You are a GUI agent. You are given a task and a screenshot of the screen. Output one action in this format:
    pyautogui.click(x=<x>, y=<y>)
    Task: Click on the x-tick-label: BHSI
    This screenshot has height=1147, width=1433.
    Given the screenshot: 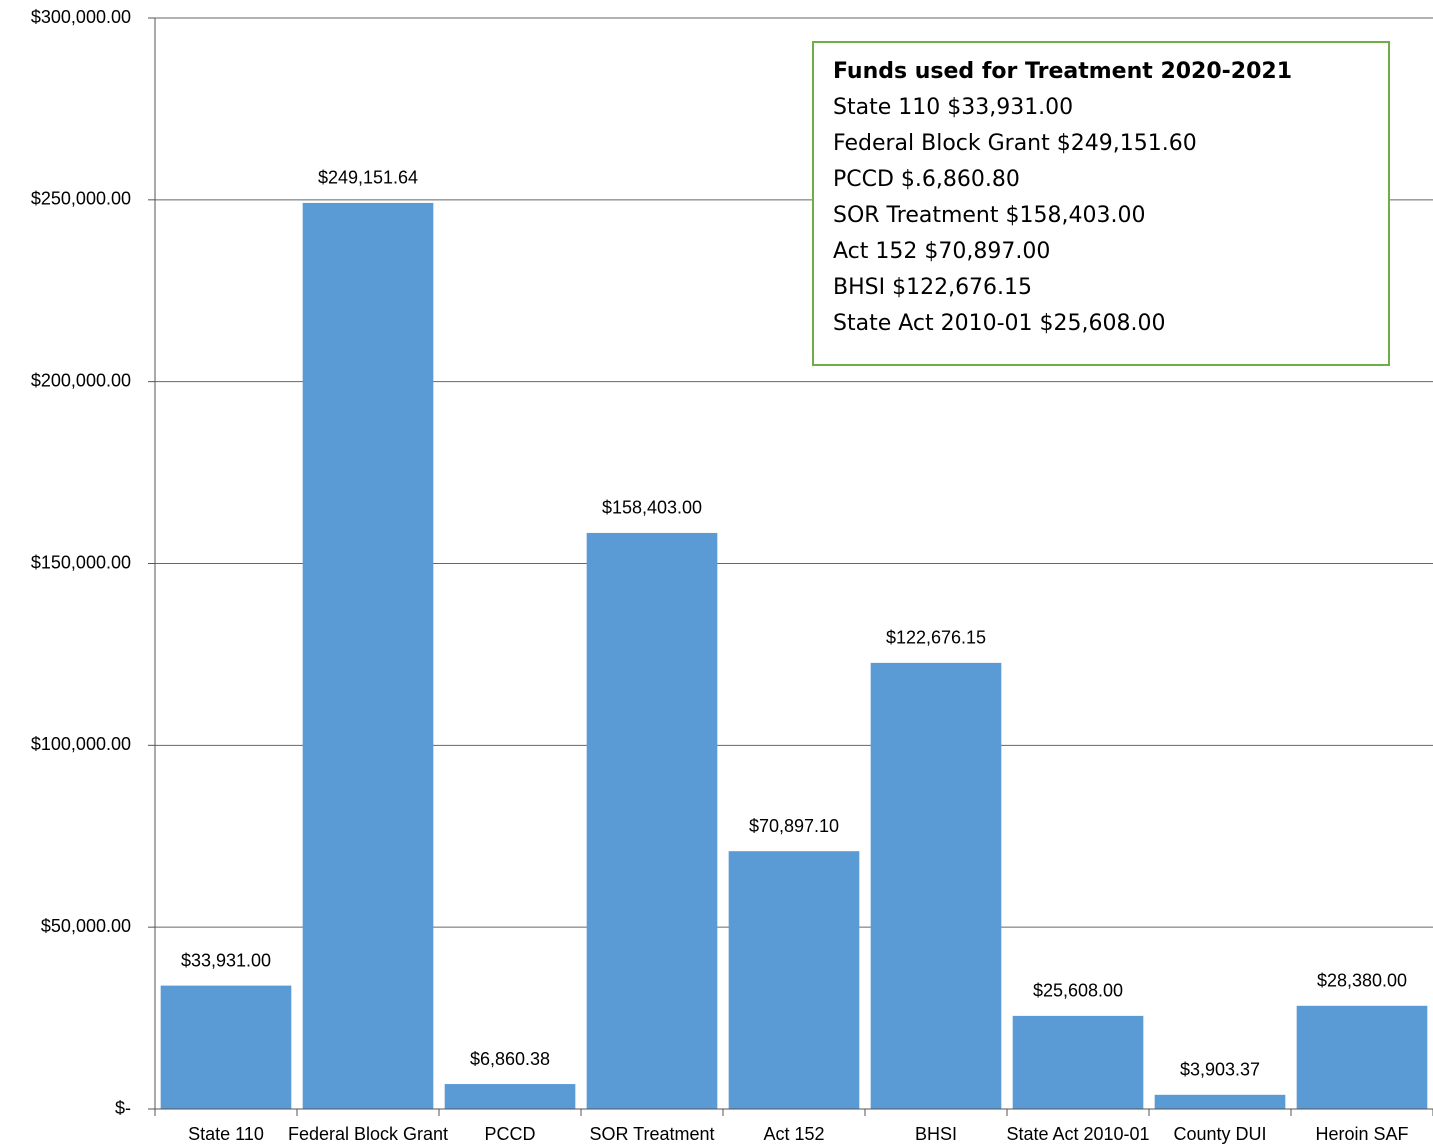 What is the action you would take?
    pyautogui.click(x=936, y=1134)
    